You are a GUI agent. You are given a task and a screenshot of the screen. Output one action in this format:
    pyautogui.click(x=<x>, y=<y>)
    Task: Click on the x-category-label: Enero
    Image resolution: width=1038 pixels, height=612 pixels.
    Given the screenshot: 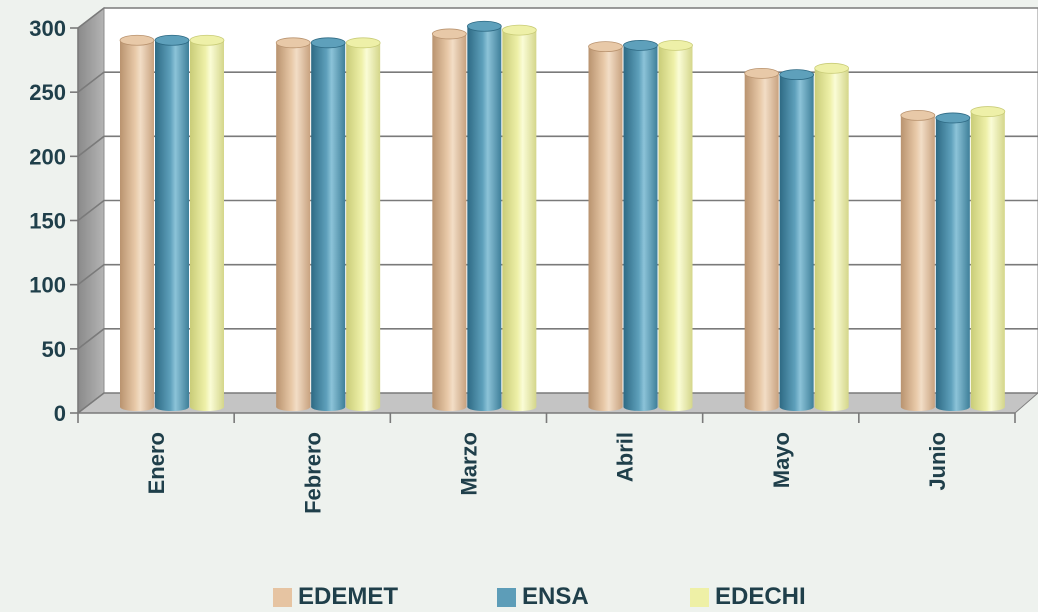 What is the action you would take?
    pyautogui.click(x=156, y=463)
    